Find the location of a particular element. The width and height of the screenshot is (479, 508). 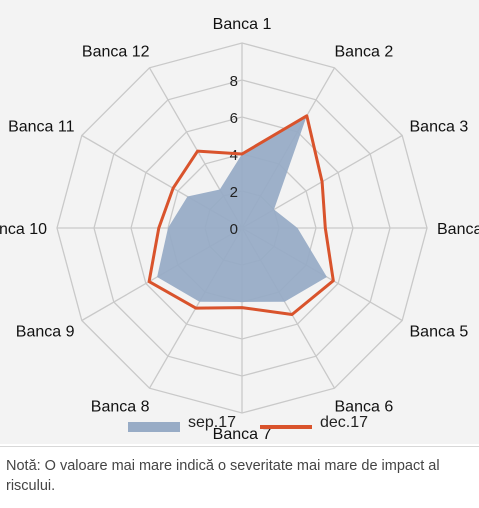

category-label: Banca 8 is located at coordinates (120, 407).